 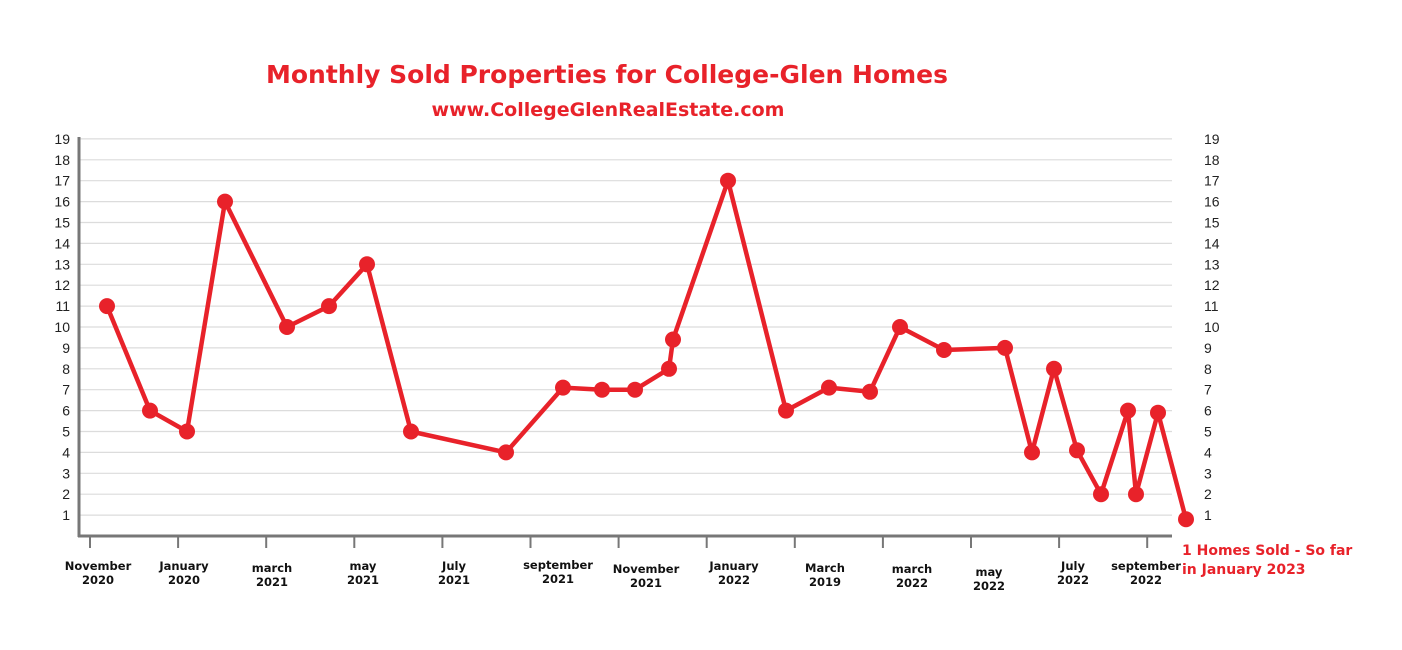 What do you see at coordinates (66, 348) in the screenshot?
I see `y-tick-label-left: 9` at bounding box center [66, 348].